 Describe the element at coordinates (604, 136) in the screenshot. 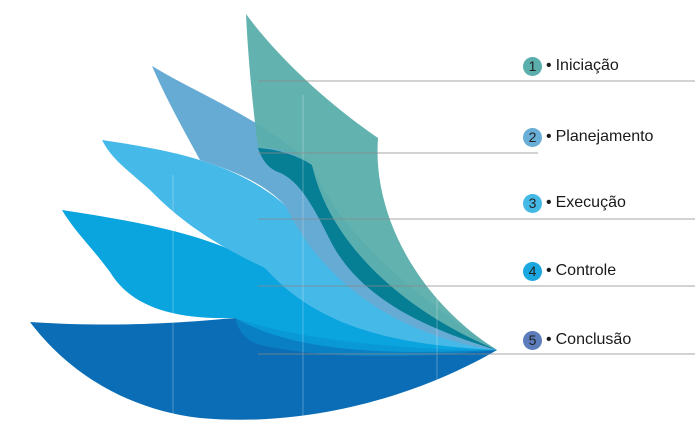

I see `step-label-text: Planejamento` at that location.